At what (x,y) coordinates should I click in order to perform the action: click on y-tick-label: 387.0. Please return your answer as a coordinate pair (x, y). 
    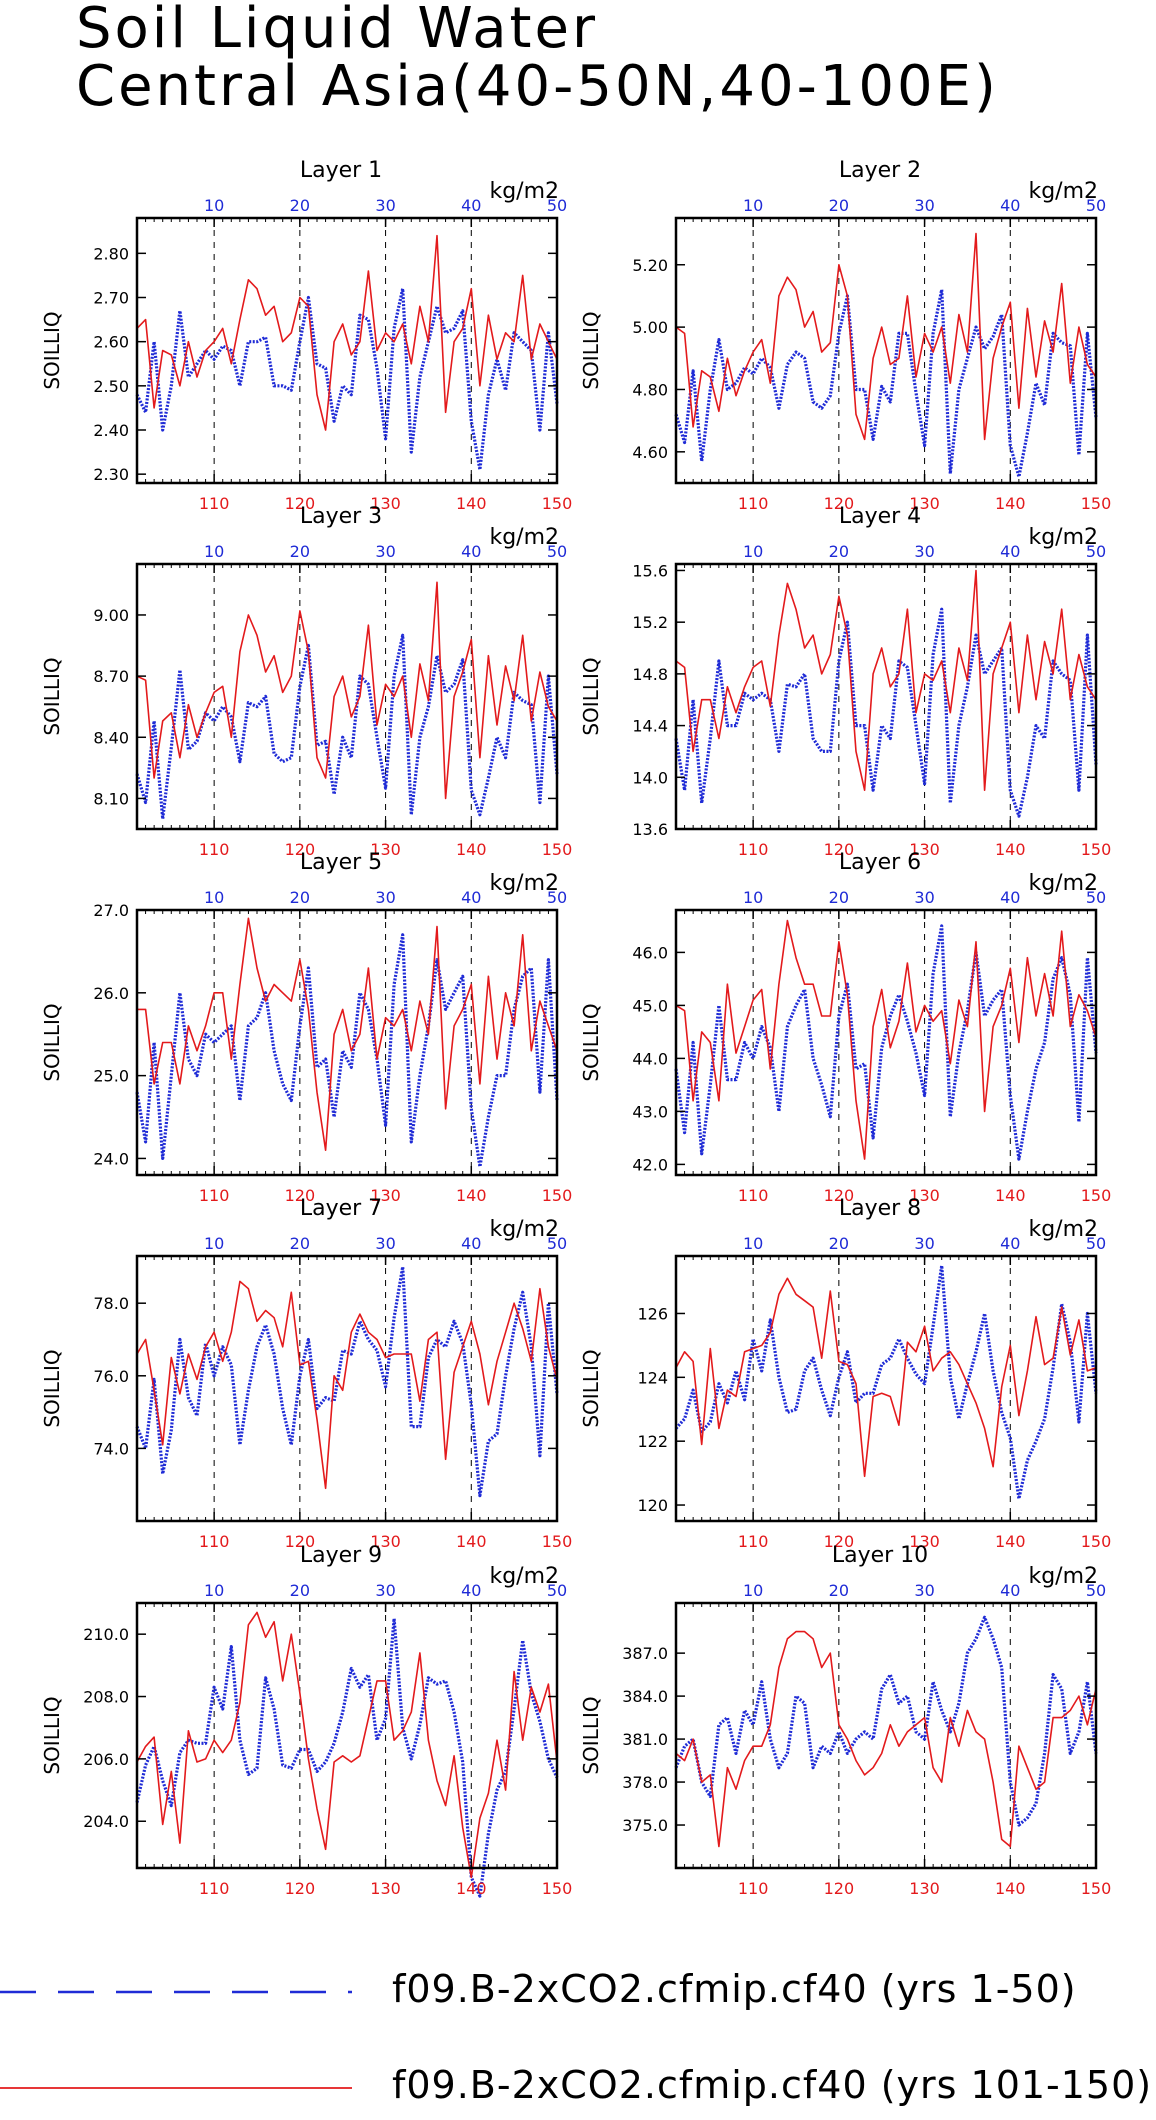
    Looking at the image, I should click on (645, 1653).